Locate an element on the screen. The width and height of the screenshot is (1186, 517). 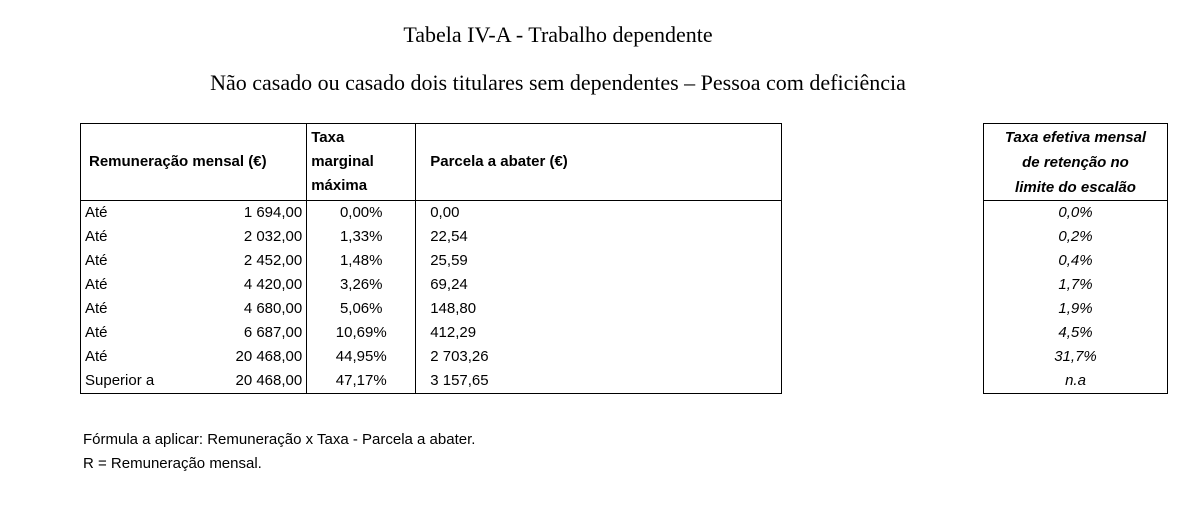
header-remuneration: Remuneração mensal (€) is located at coordinates (193, 162).